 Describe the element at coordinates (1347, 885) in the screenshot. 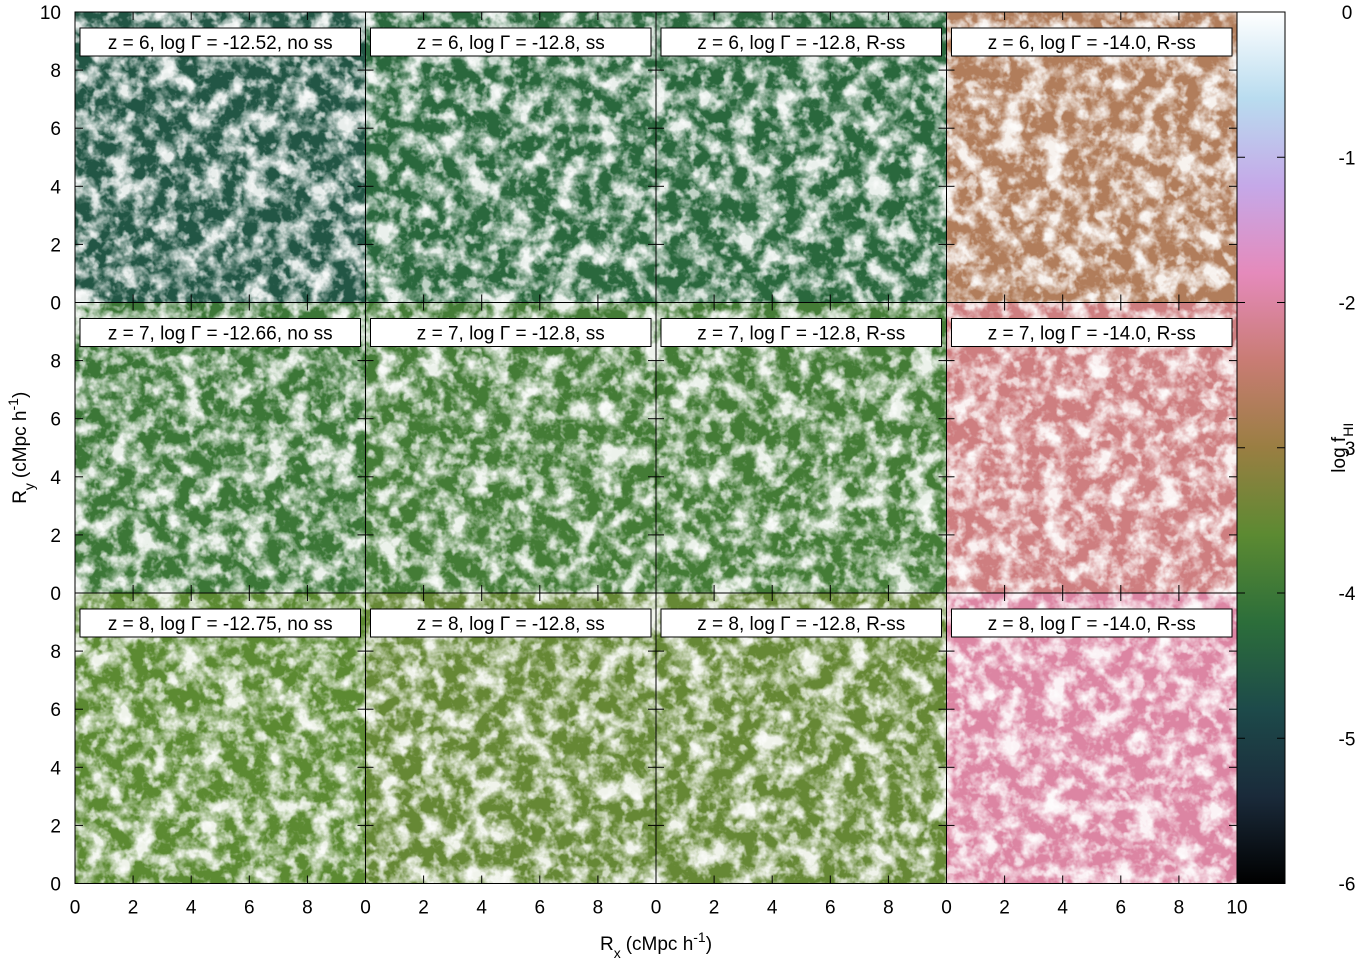

I see `colorbar-tick-label: -6` at that location.